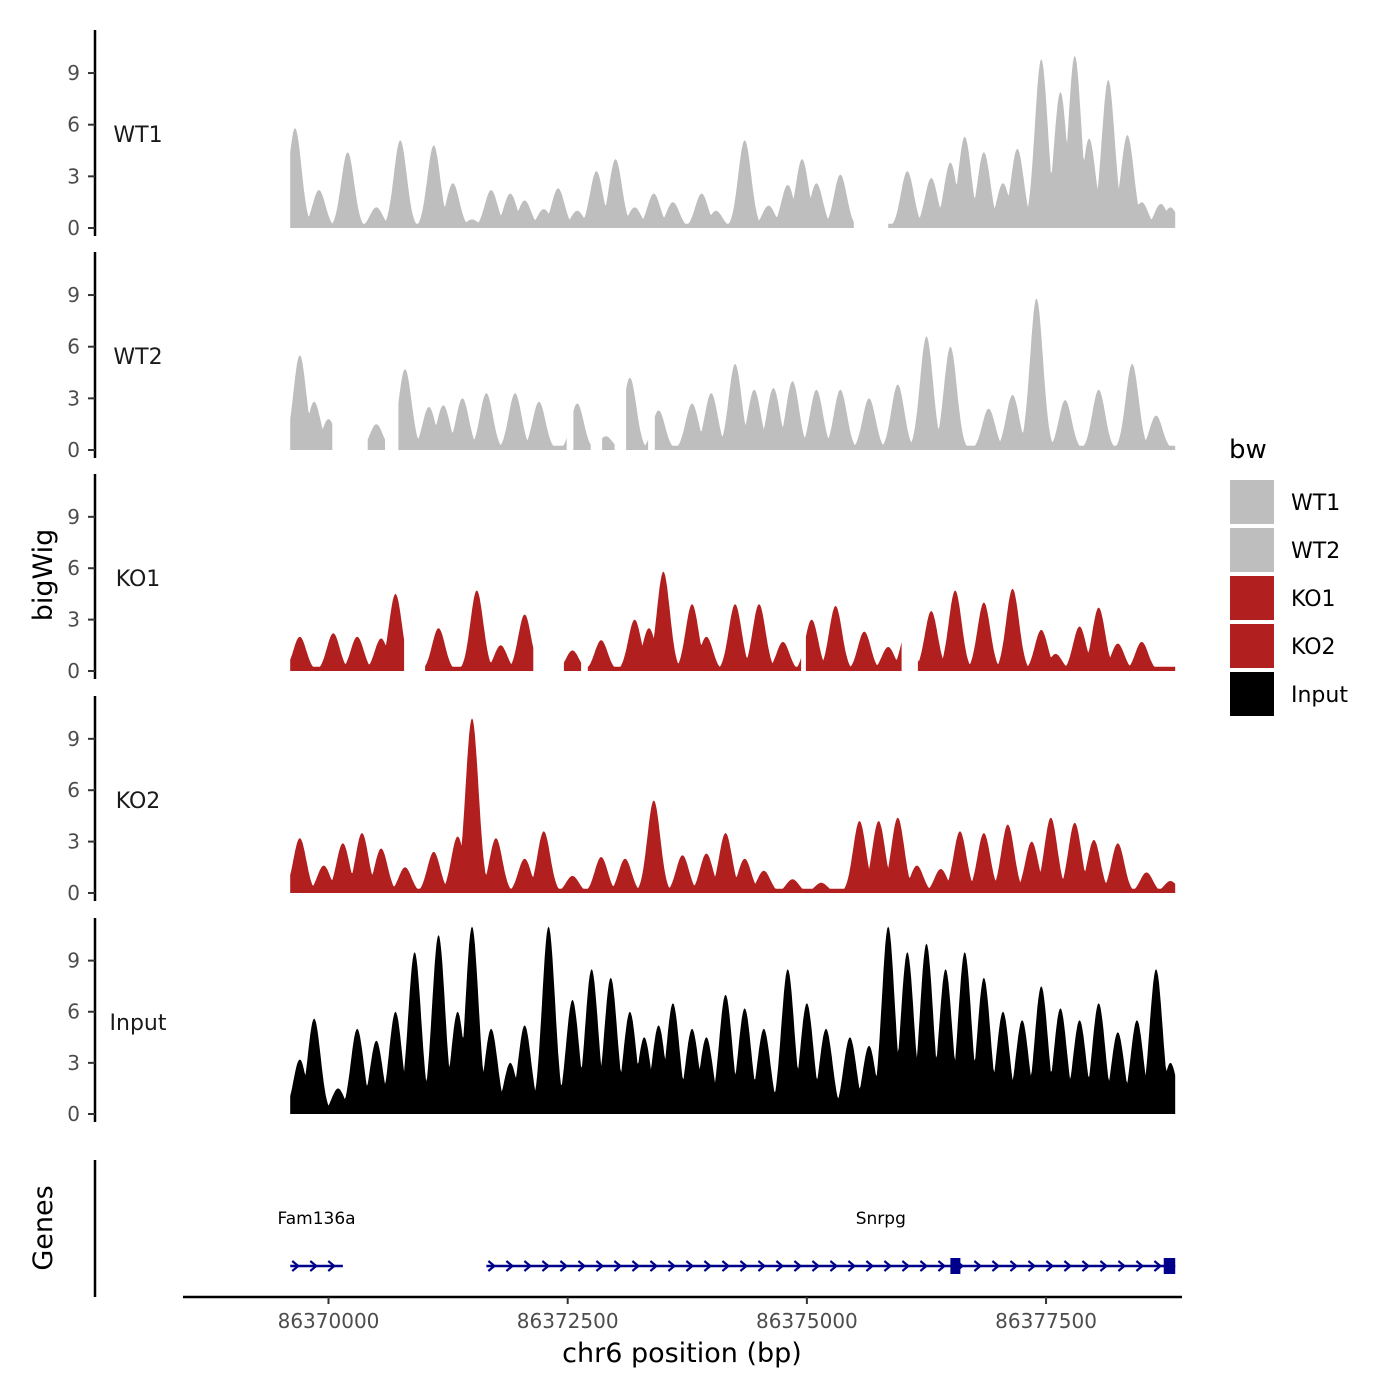  What do you see at coordinates (43, 1227) in the screenshot?
I see `gene-panel-title: Genes` at bounding box center [43, 1227].